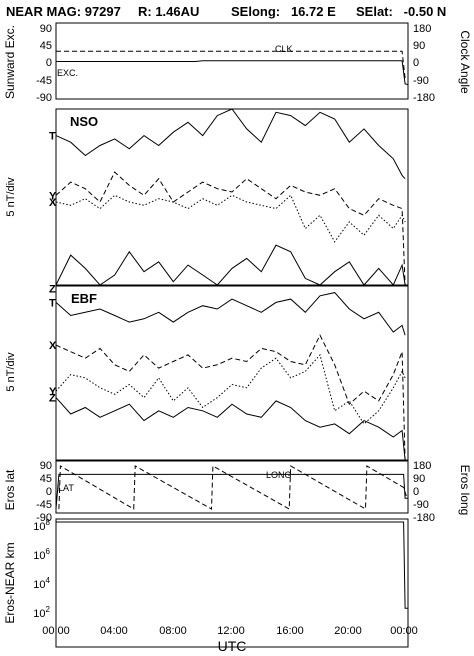  What do you see at coordinates (416, 63) in the screenshot?
I see `clock-ytick: 0` at bounding box center [416, 63].